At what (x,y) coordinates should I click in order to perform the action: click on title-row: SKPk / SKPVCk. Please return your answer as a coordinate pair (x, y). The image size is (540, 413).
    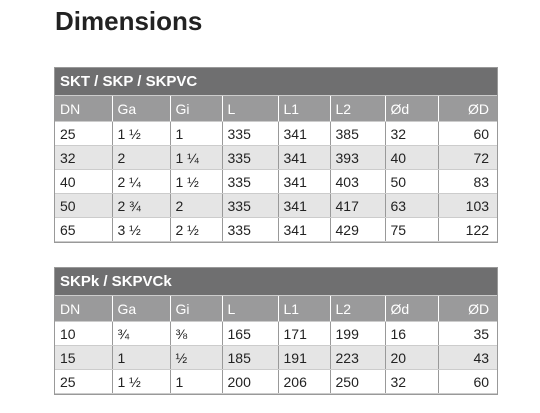
    Looking at the image, I should click on (276, 282).